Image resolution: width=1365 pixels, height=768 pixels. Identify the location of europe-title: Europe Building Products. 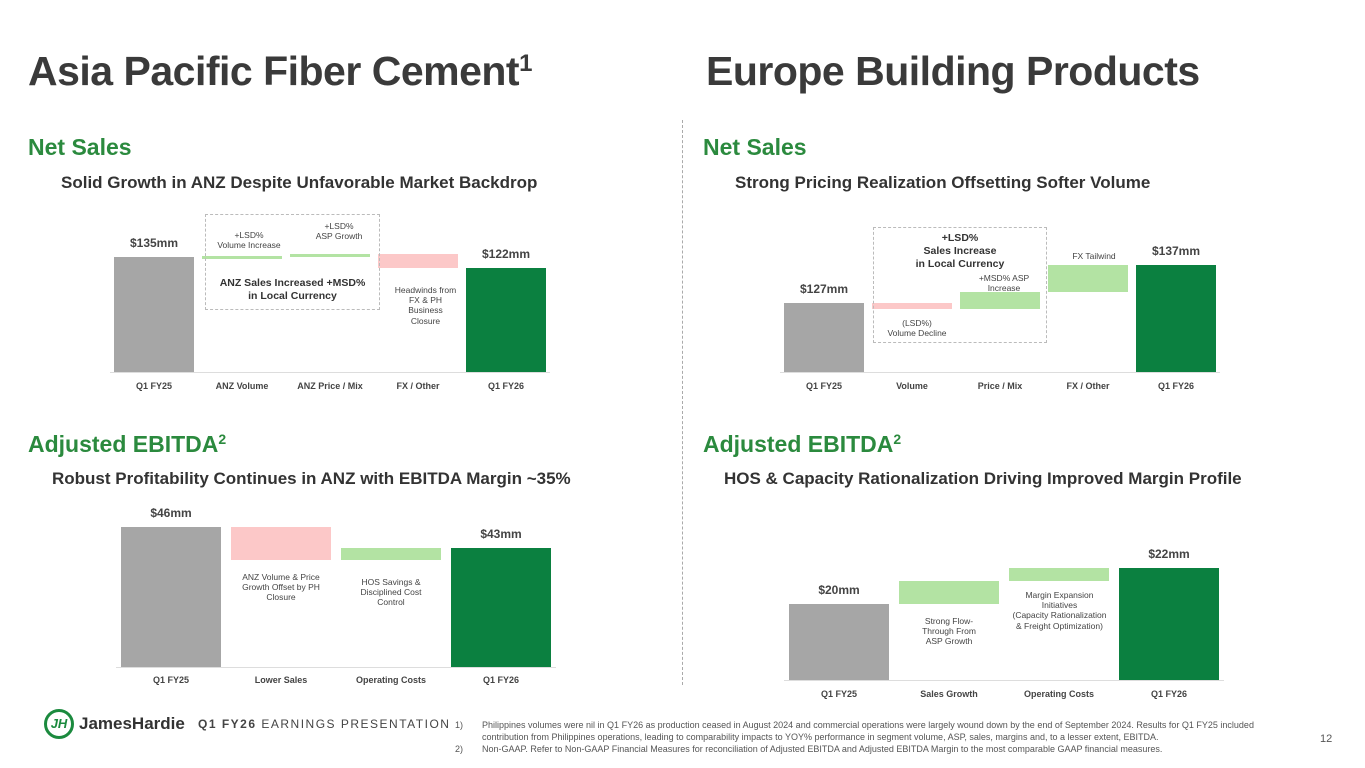
(953, 71).